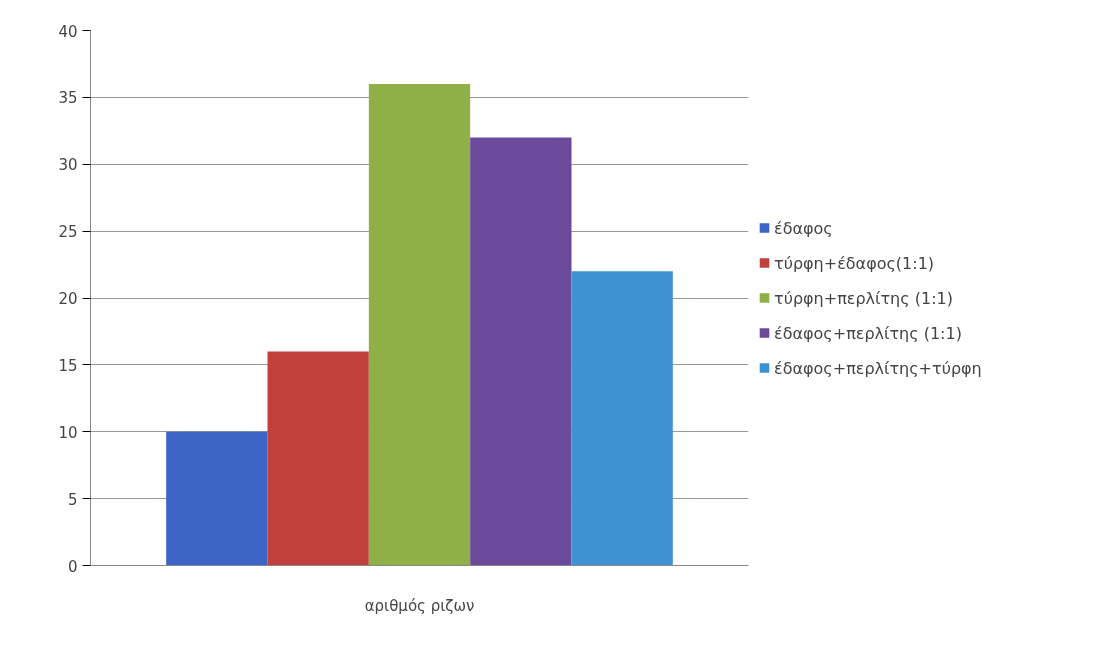 The width and height of the screenshot is (1110, 653). What do you see at coordinates (68, 365) in the screenshot?
I see `y-tick-label: 15` at bounding box center [68, 365].